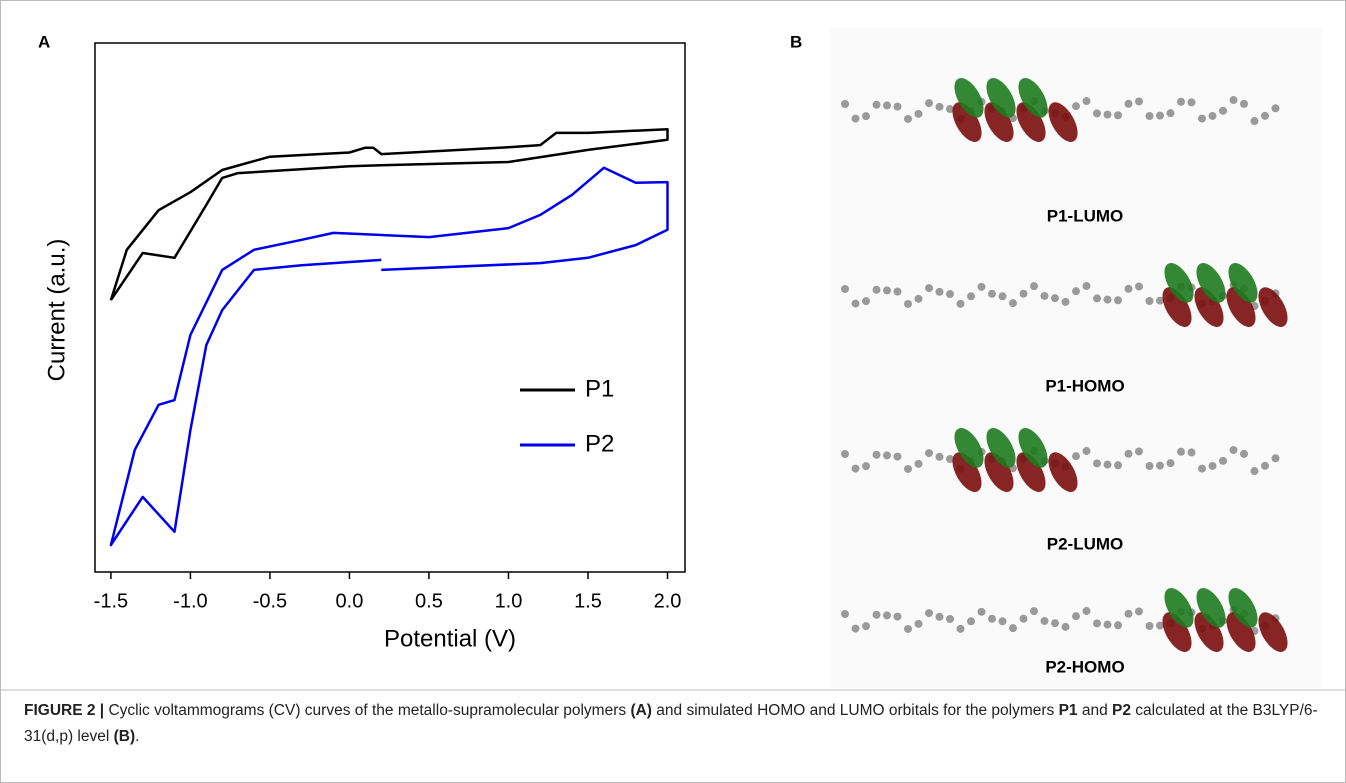 This screenshot has width=1346, height=783. I want to click on x-tick-label: 2.0, so click(668, 601).